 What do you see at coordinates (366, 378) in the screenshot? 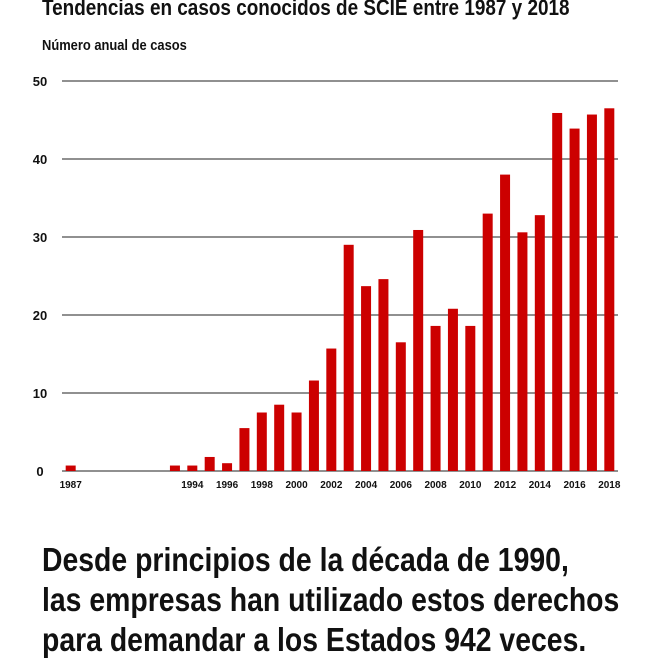
I see `bar-2004` at bounding box center [366, 378].